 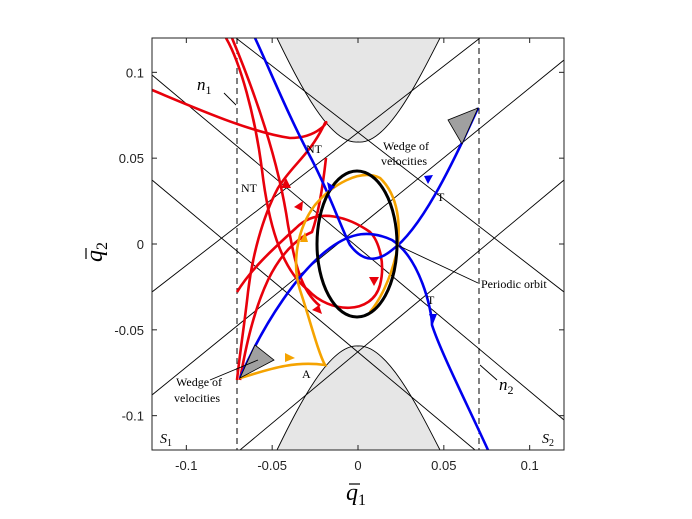 What do you see at coordinates (437, 264) in the screenshot?
I see `leader-periodic-orbit` at bounding box center [437, 264].